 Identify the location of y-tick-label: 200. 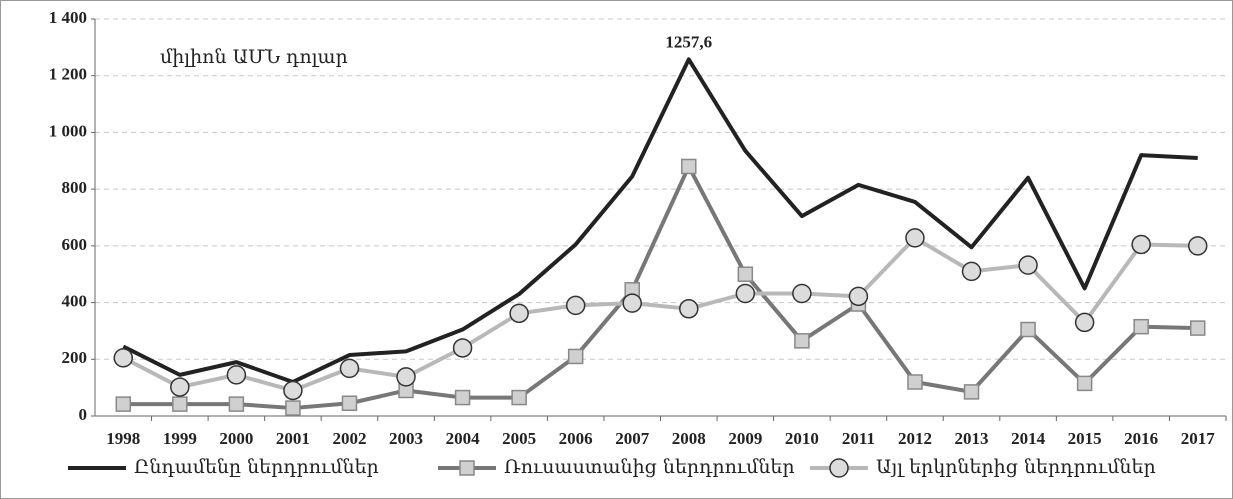
(75, 357).